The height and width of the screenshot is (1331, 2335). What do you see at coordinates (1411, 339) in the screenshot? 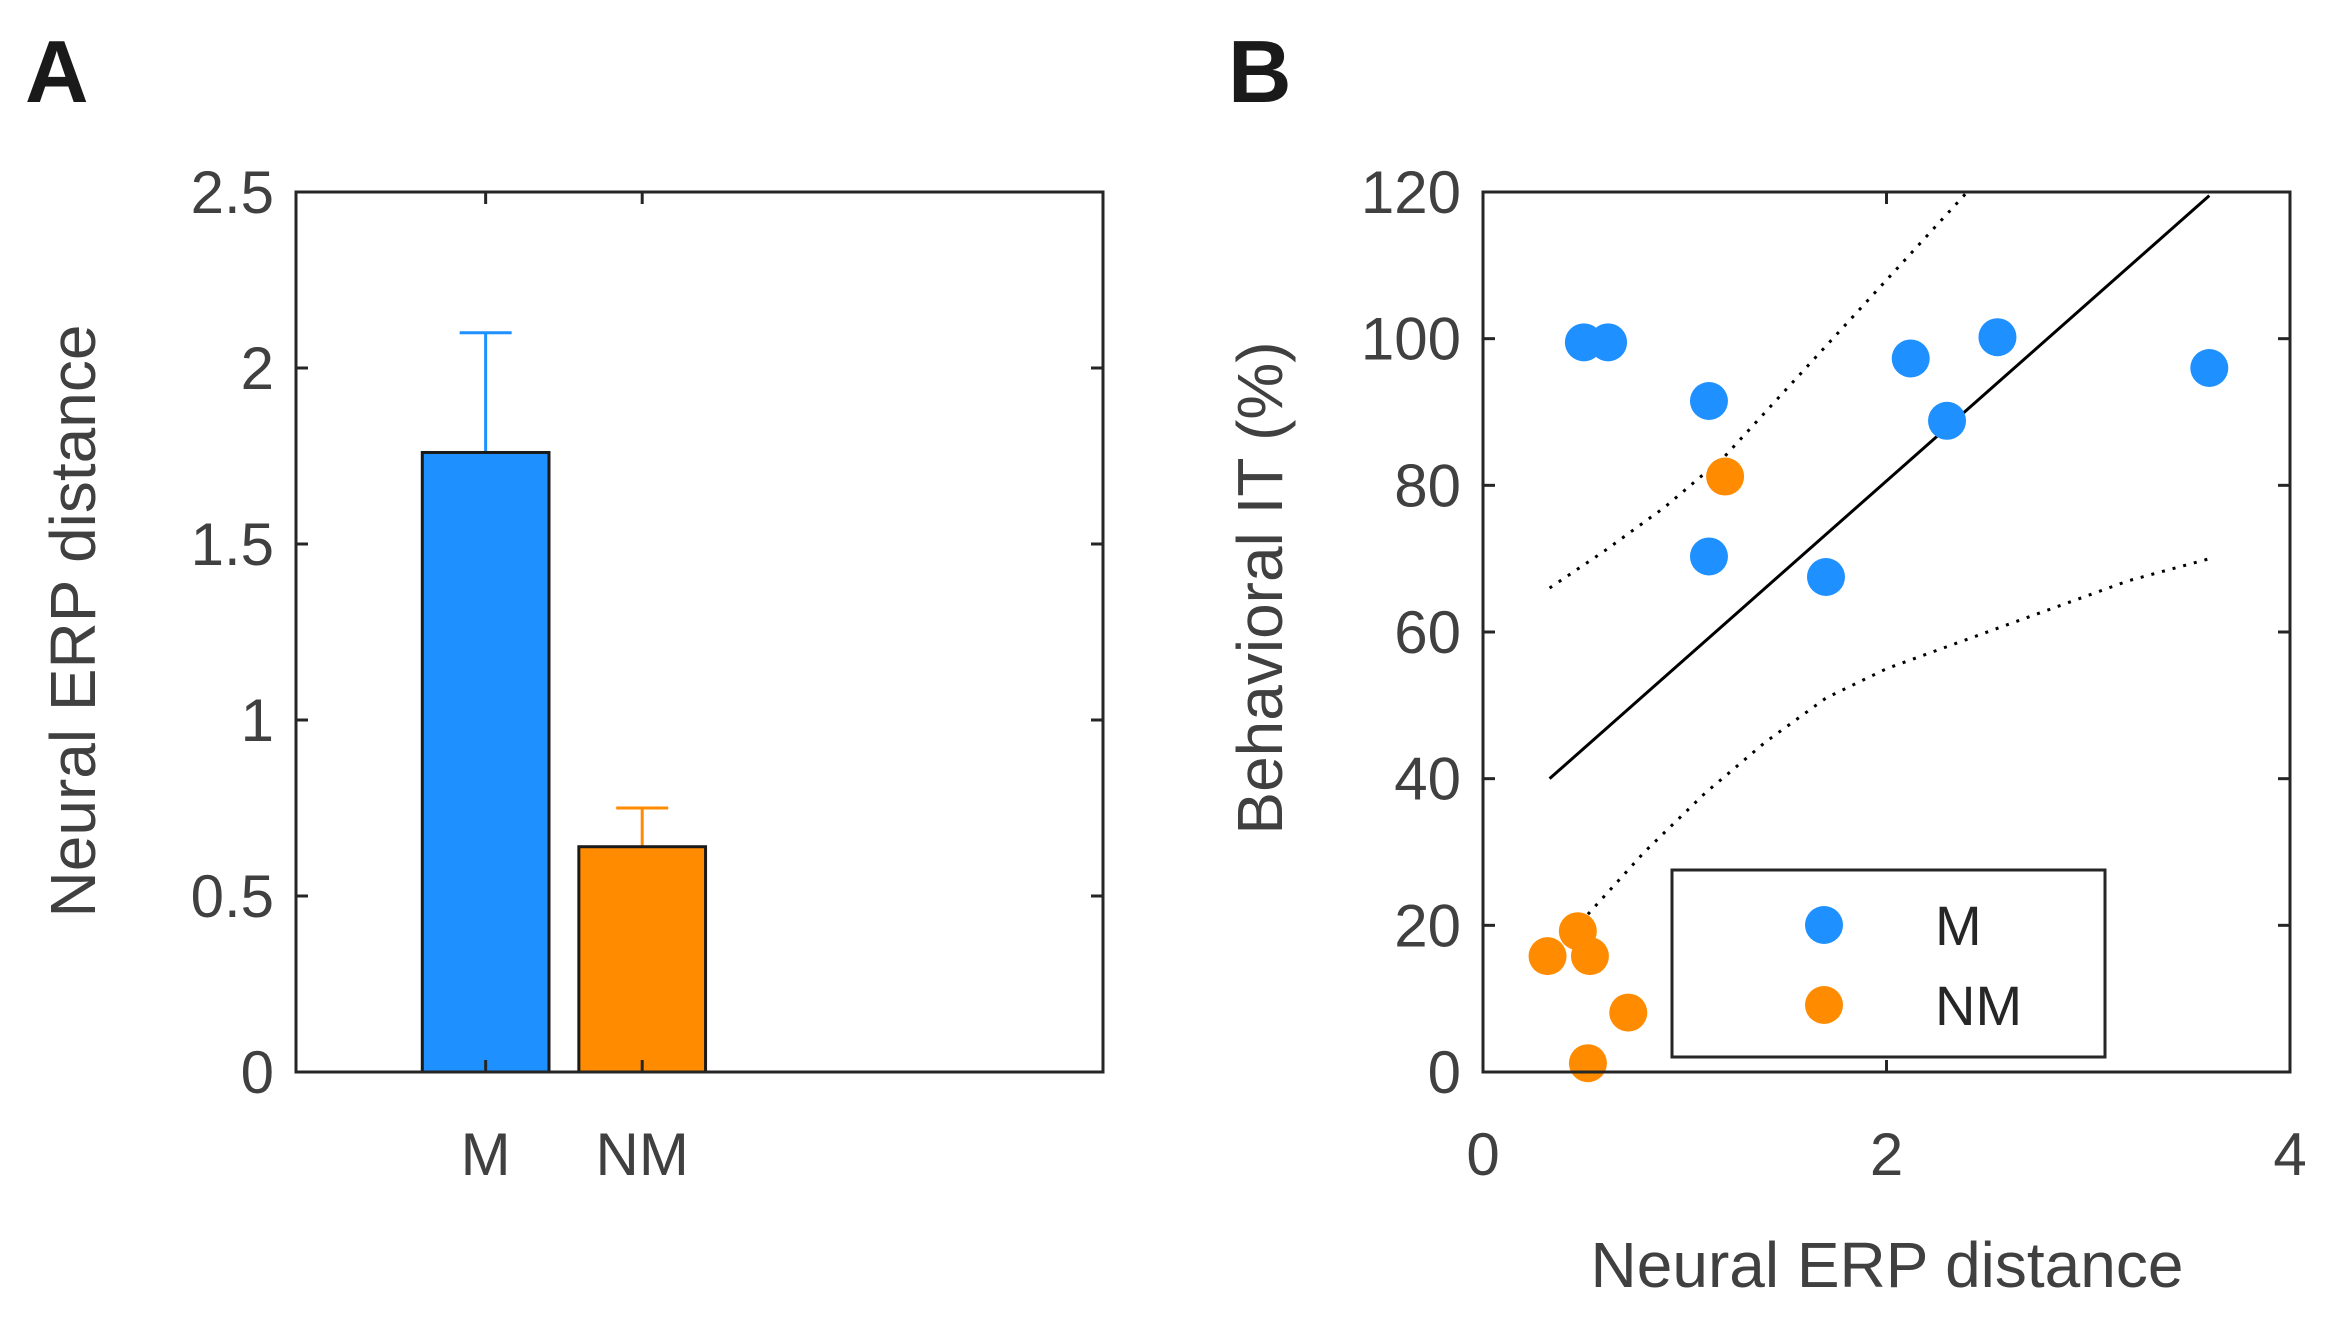
I see `panel-b-y-tick-label: 100` at bounding box center [1411, 339].